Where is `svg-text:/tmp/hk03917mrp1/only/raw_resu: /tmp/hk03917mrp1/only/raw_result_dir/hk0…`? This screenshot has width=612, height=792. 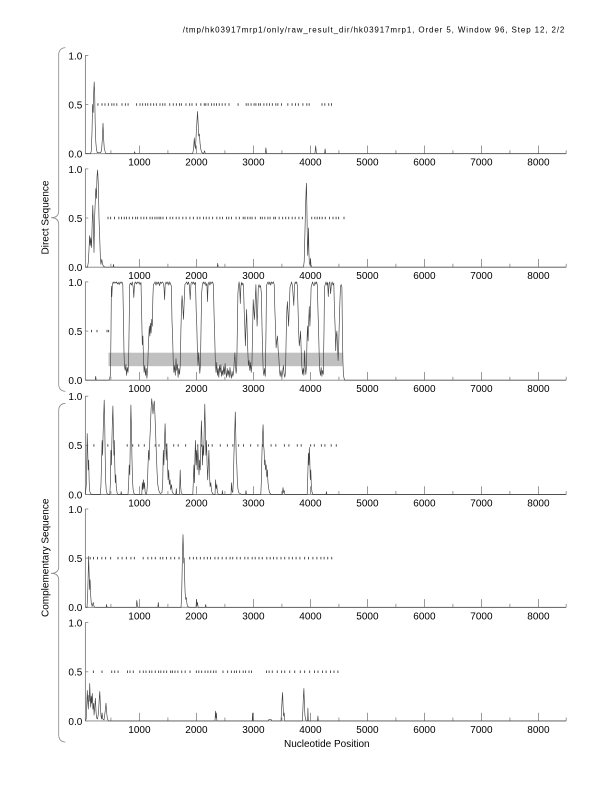
svg-text:/tmp/hk03917mrp1/only/raw_resu: /tmp/hk03917mrp1/only/raw_result_dir/hk0… is located at coordinates (374, 29).